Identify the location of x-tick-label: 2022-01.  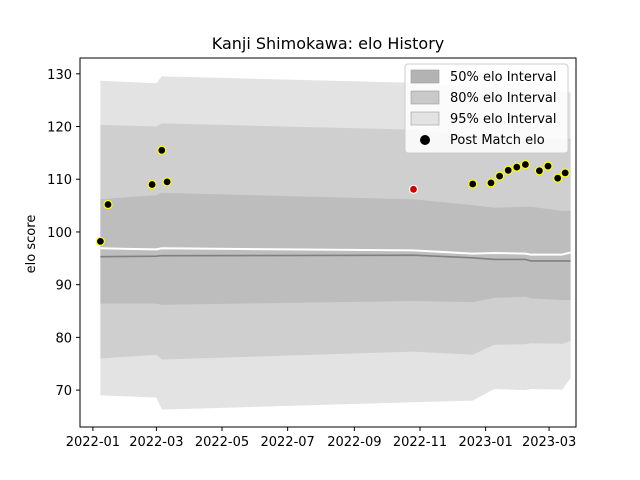
(93, 442).